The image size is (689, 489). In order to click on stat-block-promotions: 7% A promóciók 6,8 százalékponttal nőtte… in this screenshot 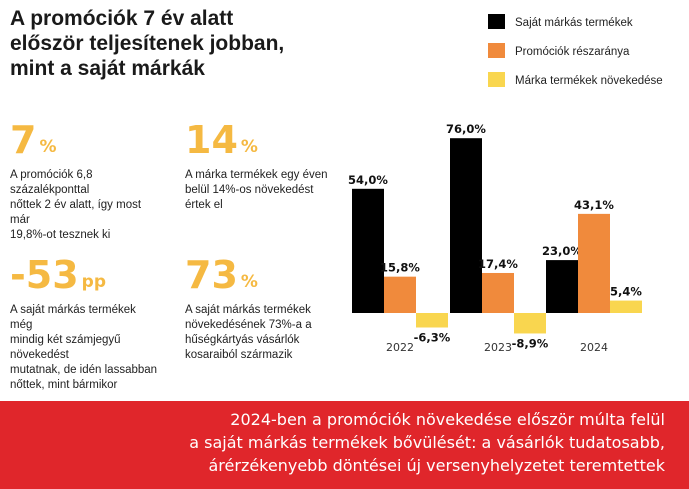, I will do `click(85, 181)`.